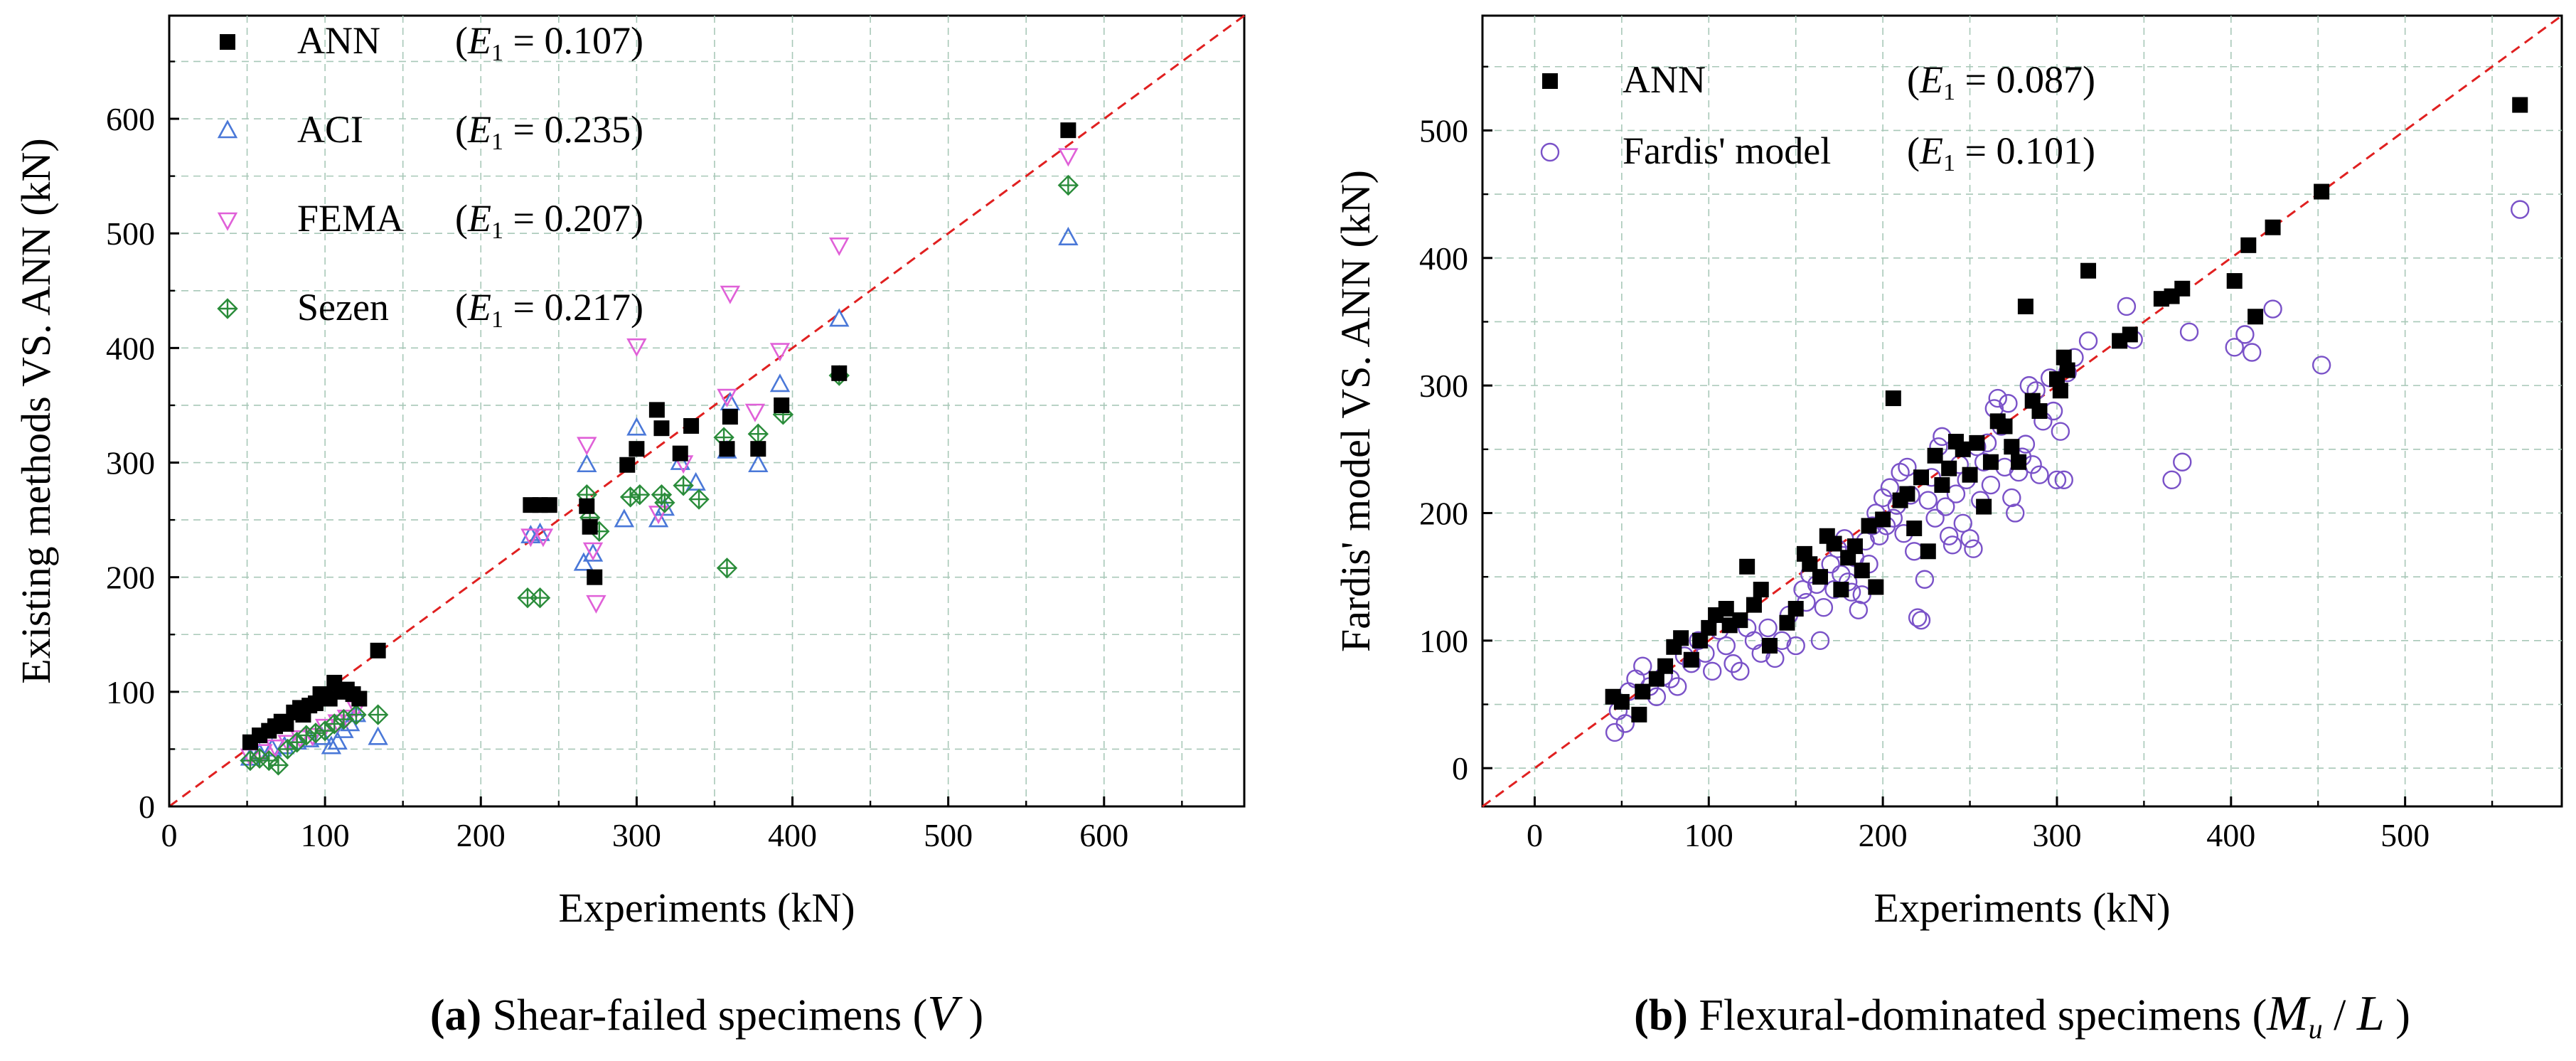 The height and width of the screenshot is (1061, 2576). What do you see at coordinates (130, 463) in the screenshot?
I see `y-tick-label: 300` at bounding box center [130, 463].